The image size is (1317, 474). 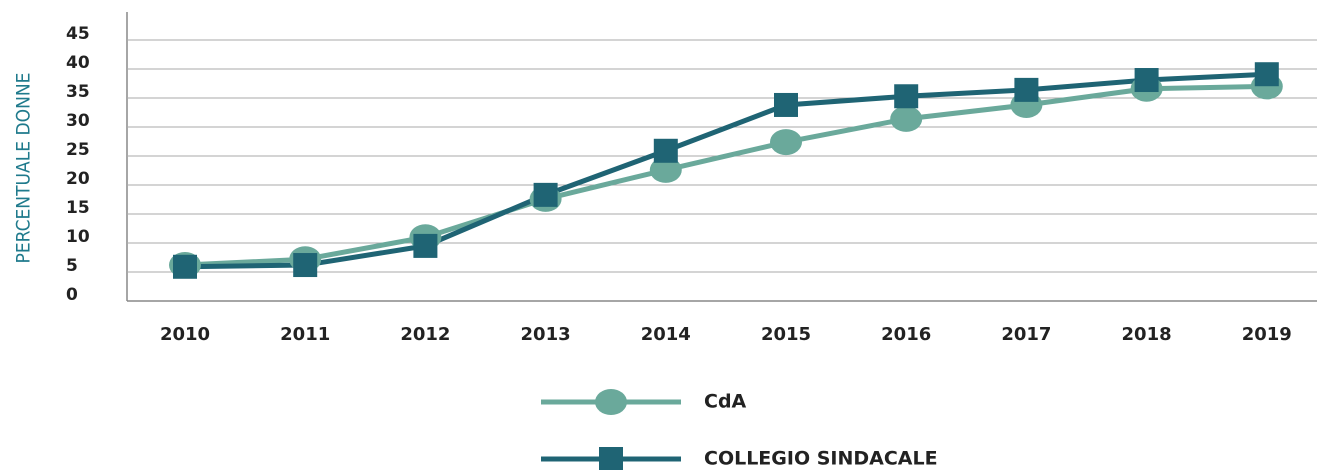 What do you see at coordinates (72, 266) in the screenshot?
I see `y-tick-label: 5` at bounding box center [72, 266].